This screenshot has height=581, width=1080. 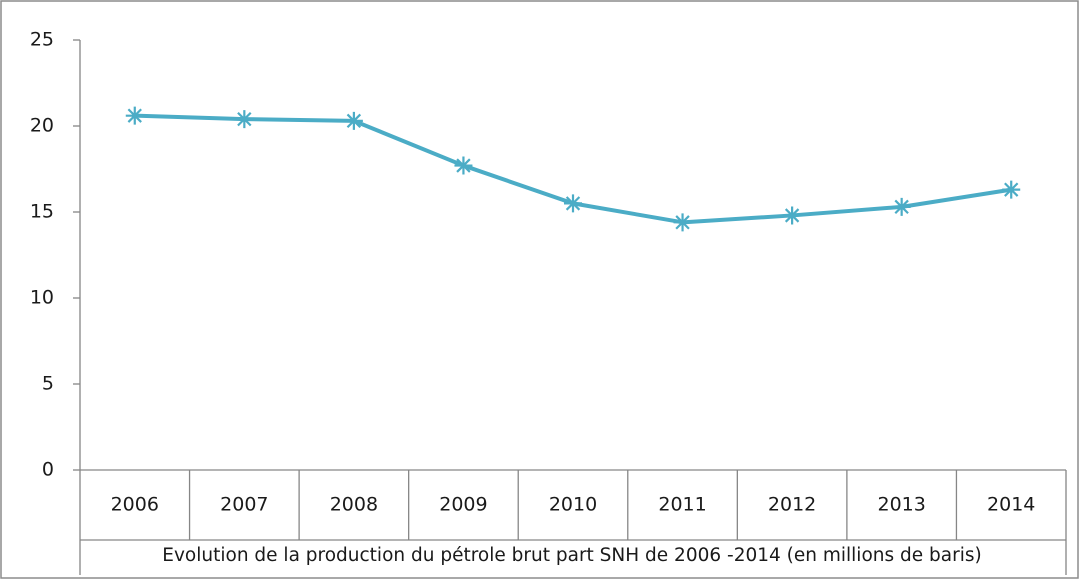 I want to click on y-tick-label: 15, so click(x=42, y=212).